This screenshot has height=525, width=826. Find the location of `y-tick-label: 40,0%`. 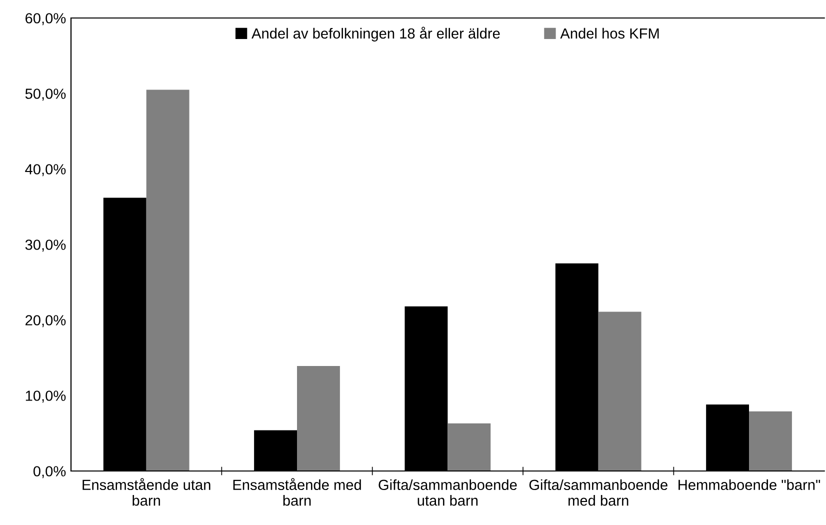

y-tick-label: 40,0% is located at coordinates (45, 170).